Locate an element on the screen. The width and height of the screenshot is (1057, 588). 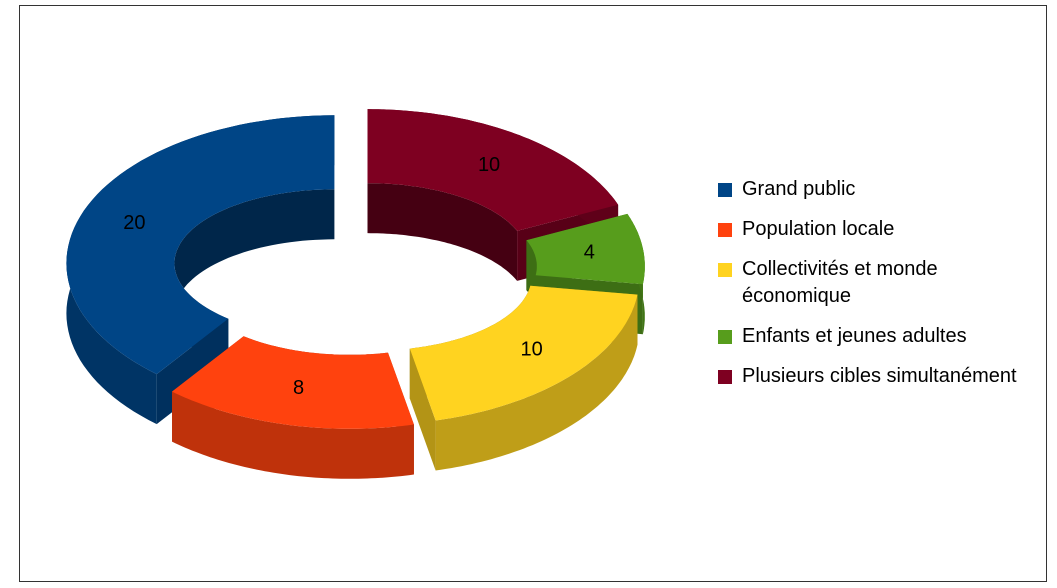
legend-item: Enfants et jeunes adultes is located at coordinates (877, 336).